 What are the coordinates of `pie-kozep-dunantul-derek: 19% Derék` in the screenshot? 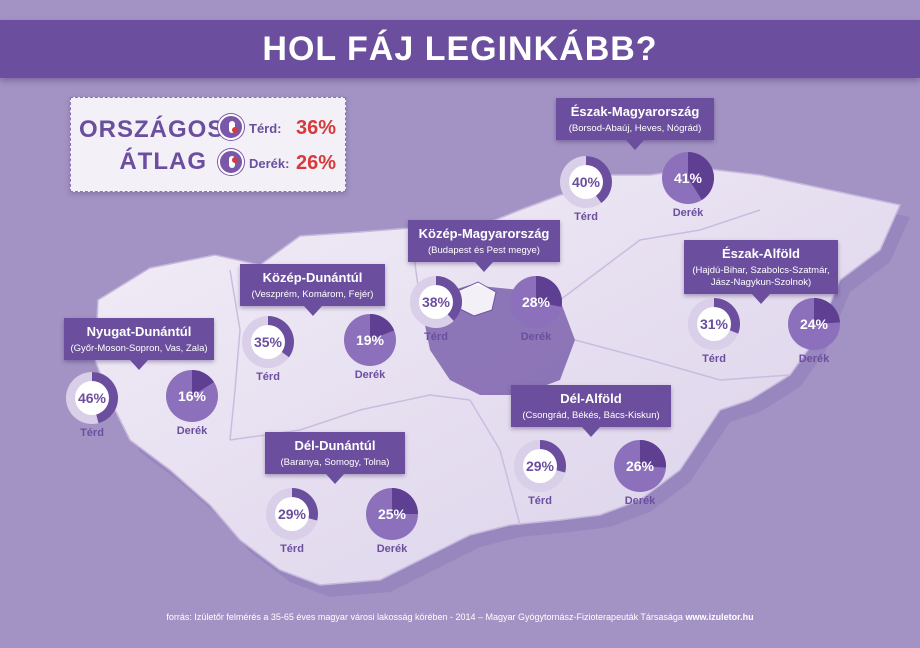 It's located at (370, 347).